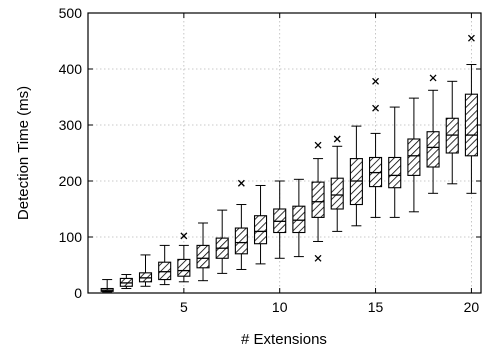  I want to click on x-tick-label: 20, so click(472, 307).